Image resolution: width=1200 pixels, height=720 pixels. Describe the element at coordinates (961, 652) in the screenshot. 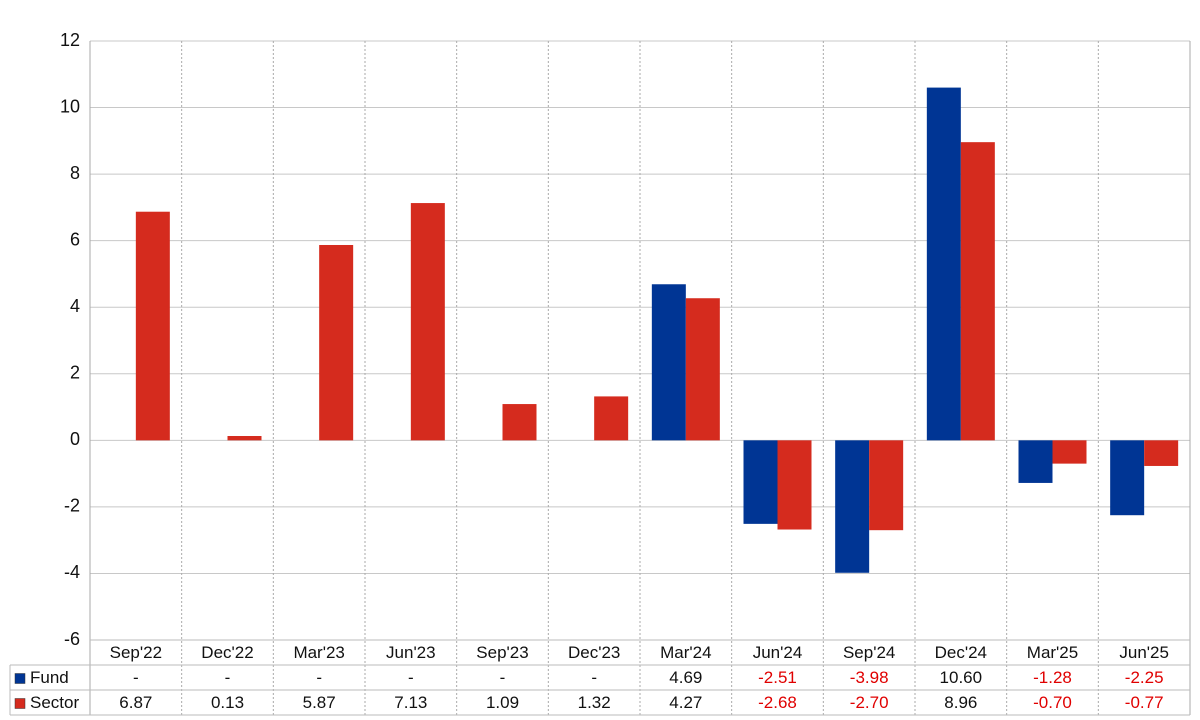

I see `x-tick-label: Dec'24` at that location.